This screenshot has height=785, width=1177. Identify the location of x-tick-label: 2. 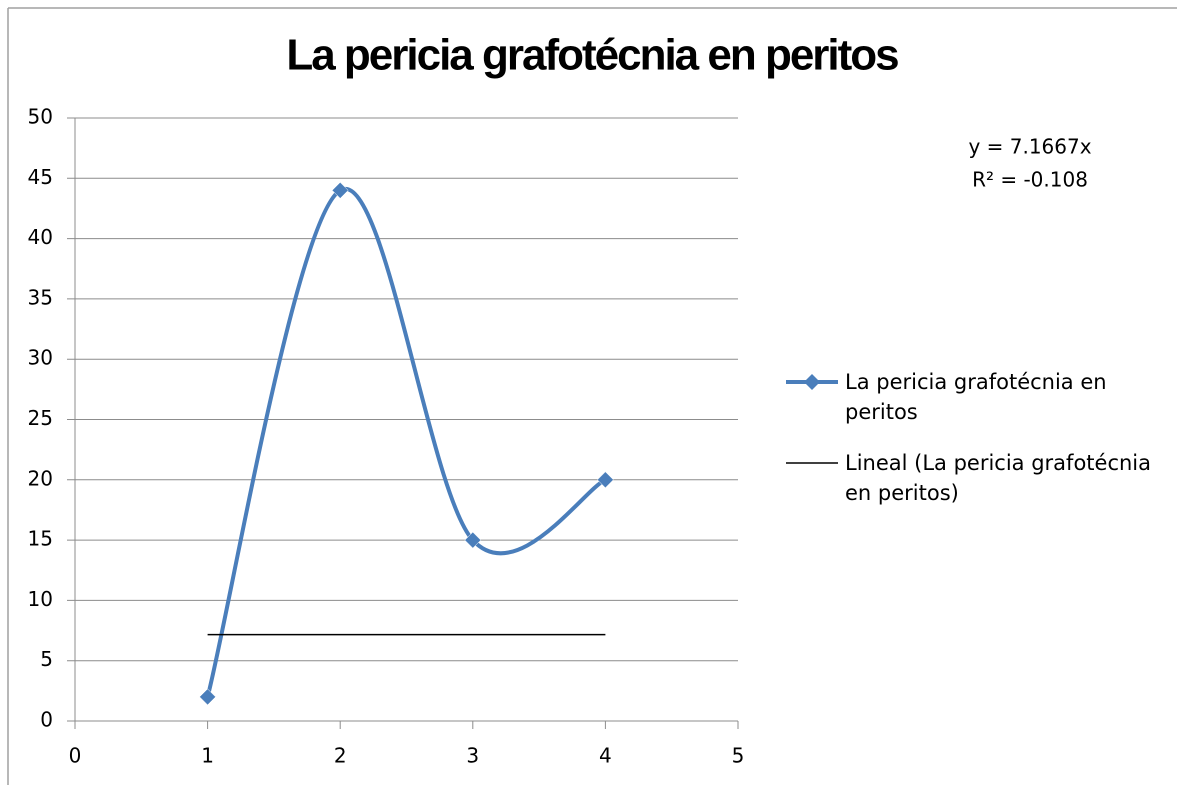
(340, 756).